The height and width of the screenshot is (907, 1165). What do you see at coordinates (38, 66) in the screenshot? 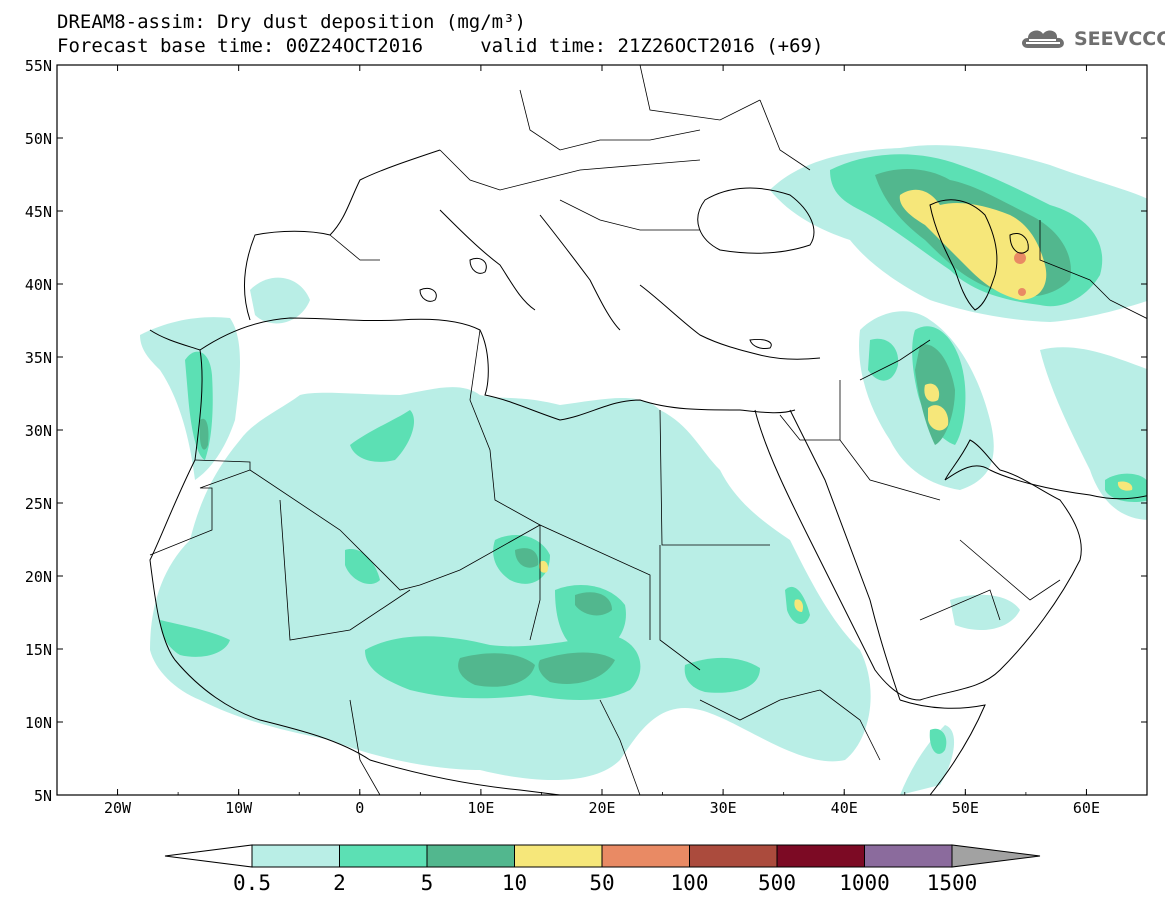
I see `lat-label: 55N` at bounding box center [38, 66].